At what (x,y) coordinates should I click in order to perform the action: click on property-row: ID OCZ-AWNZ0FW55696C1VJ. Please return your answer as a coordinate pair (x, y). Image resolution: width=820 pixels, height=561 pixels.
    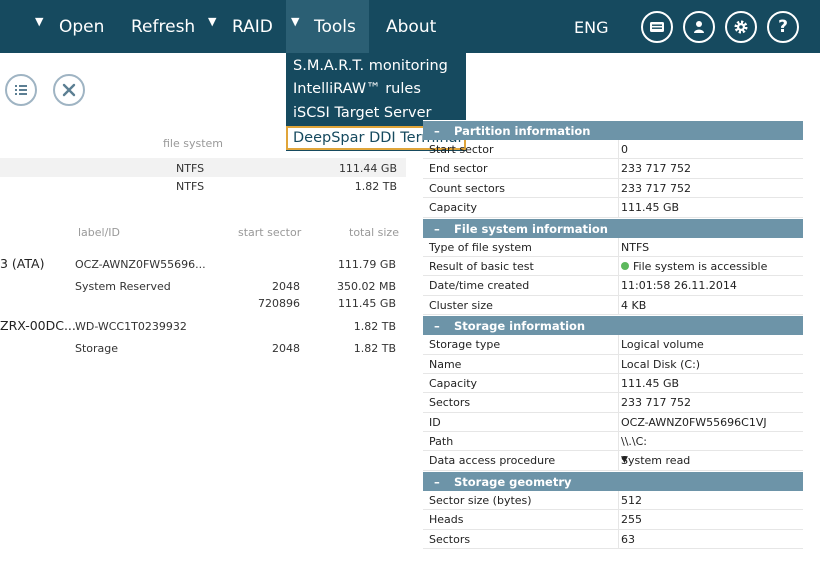
    Looking at the image, I should click on (613, 422).